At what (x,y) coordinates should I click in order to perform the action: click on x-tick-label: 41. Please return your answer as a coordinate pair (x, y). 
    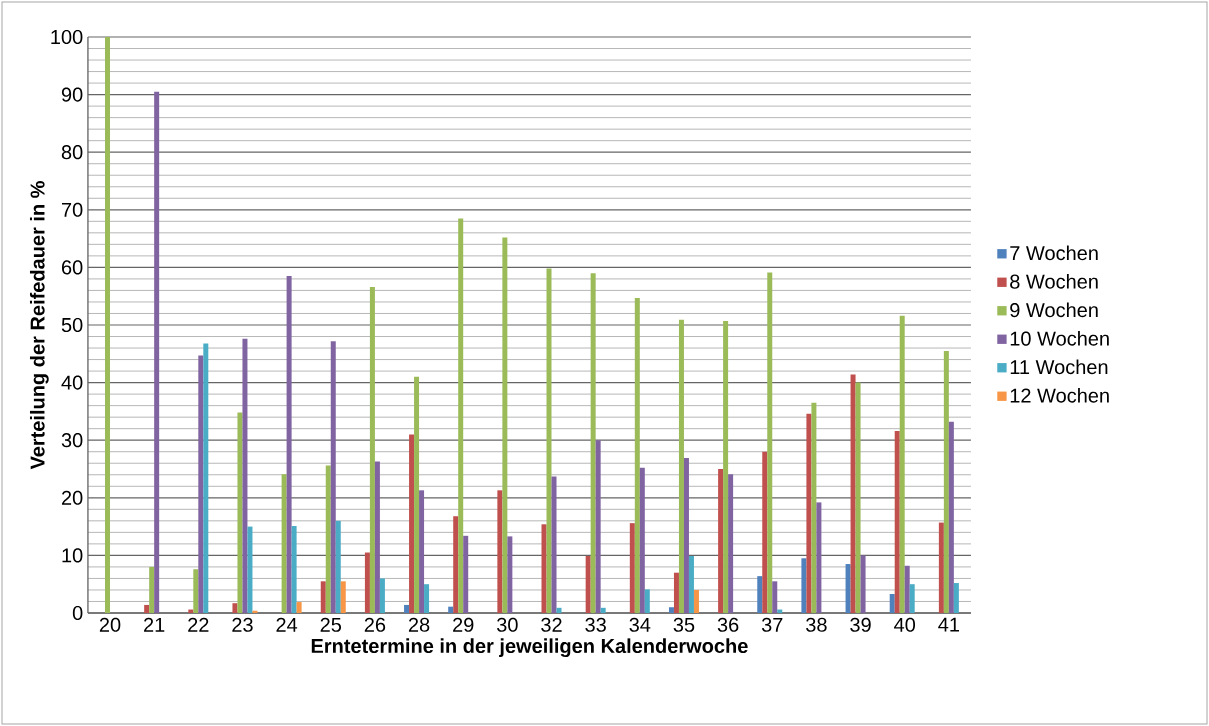
    Looking at the image, I should click on (948, 624).